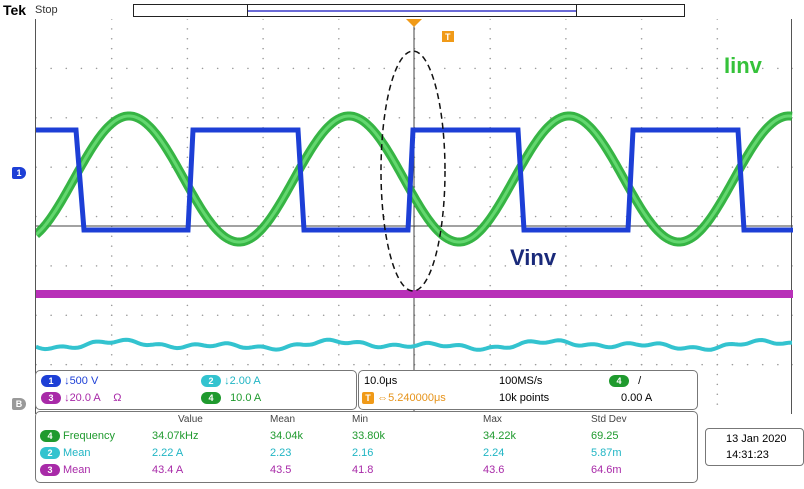  I want to click on acquisition-state: Stop, so click(46, 10).